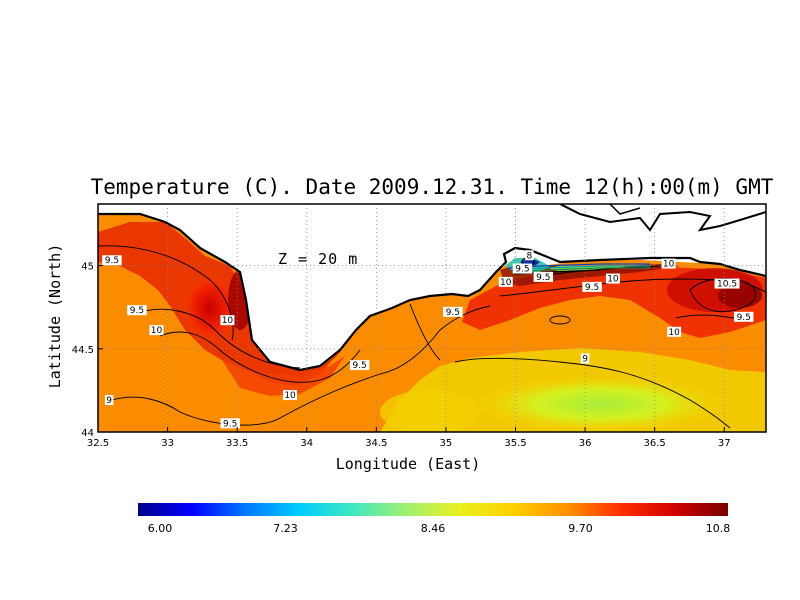 This screenshot has height=600, width=800. I want to click on colorbar-tick-label: 8.46, so click(433, 528).